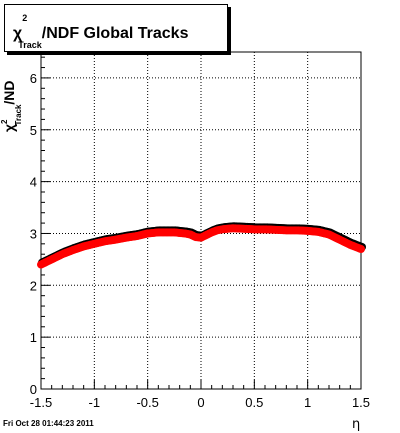 The image size is (400, 433). What do you see at coordinates (11, 106) in the screenshot?
I see `y-axis-title: χ2 Track/ND` at bounding box center [11, 106].